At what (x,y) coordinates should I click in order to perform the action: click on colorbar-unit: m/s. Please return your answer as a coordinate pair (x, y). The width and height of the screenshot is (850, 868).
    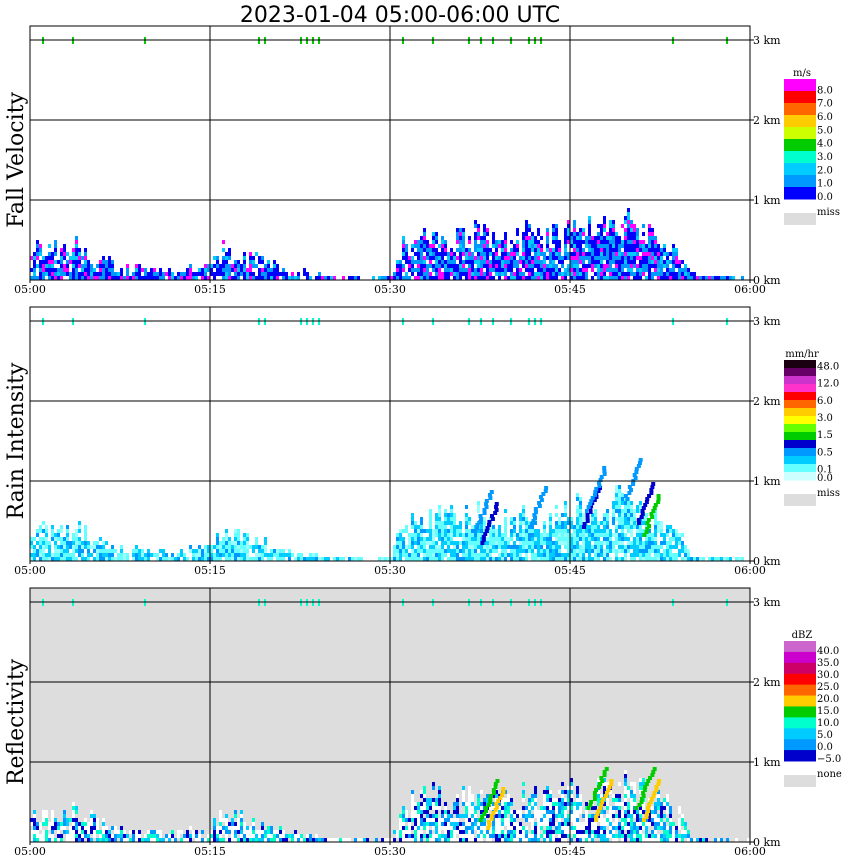
    Looking at the image, I should click on (802, 73).